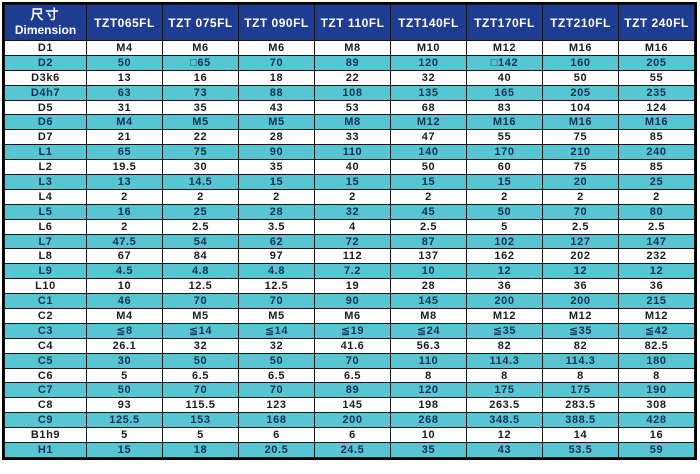 This screenshot has width=700, height=474. I want to click on row-label: L6, so click(45, 226).